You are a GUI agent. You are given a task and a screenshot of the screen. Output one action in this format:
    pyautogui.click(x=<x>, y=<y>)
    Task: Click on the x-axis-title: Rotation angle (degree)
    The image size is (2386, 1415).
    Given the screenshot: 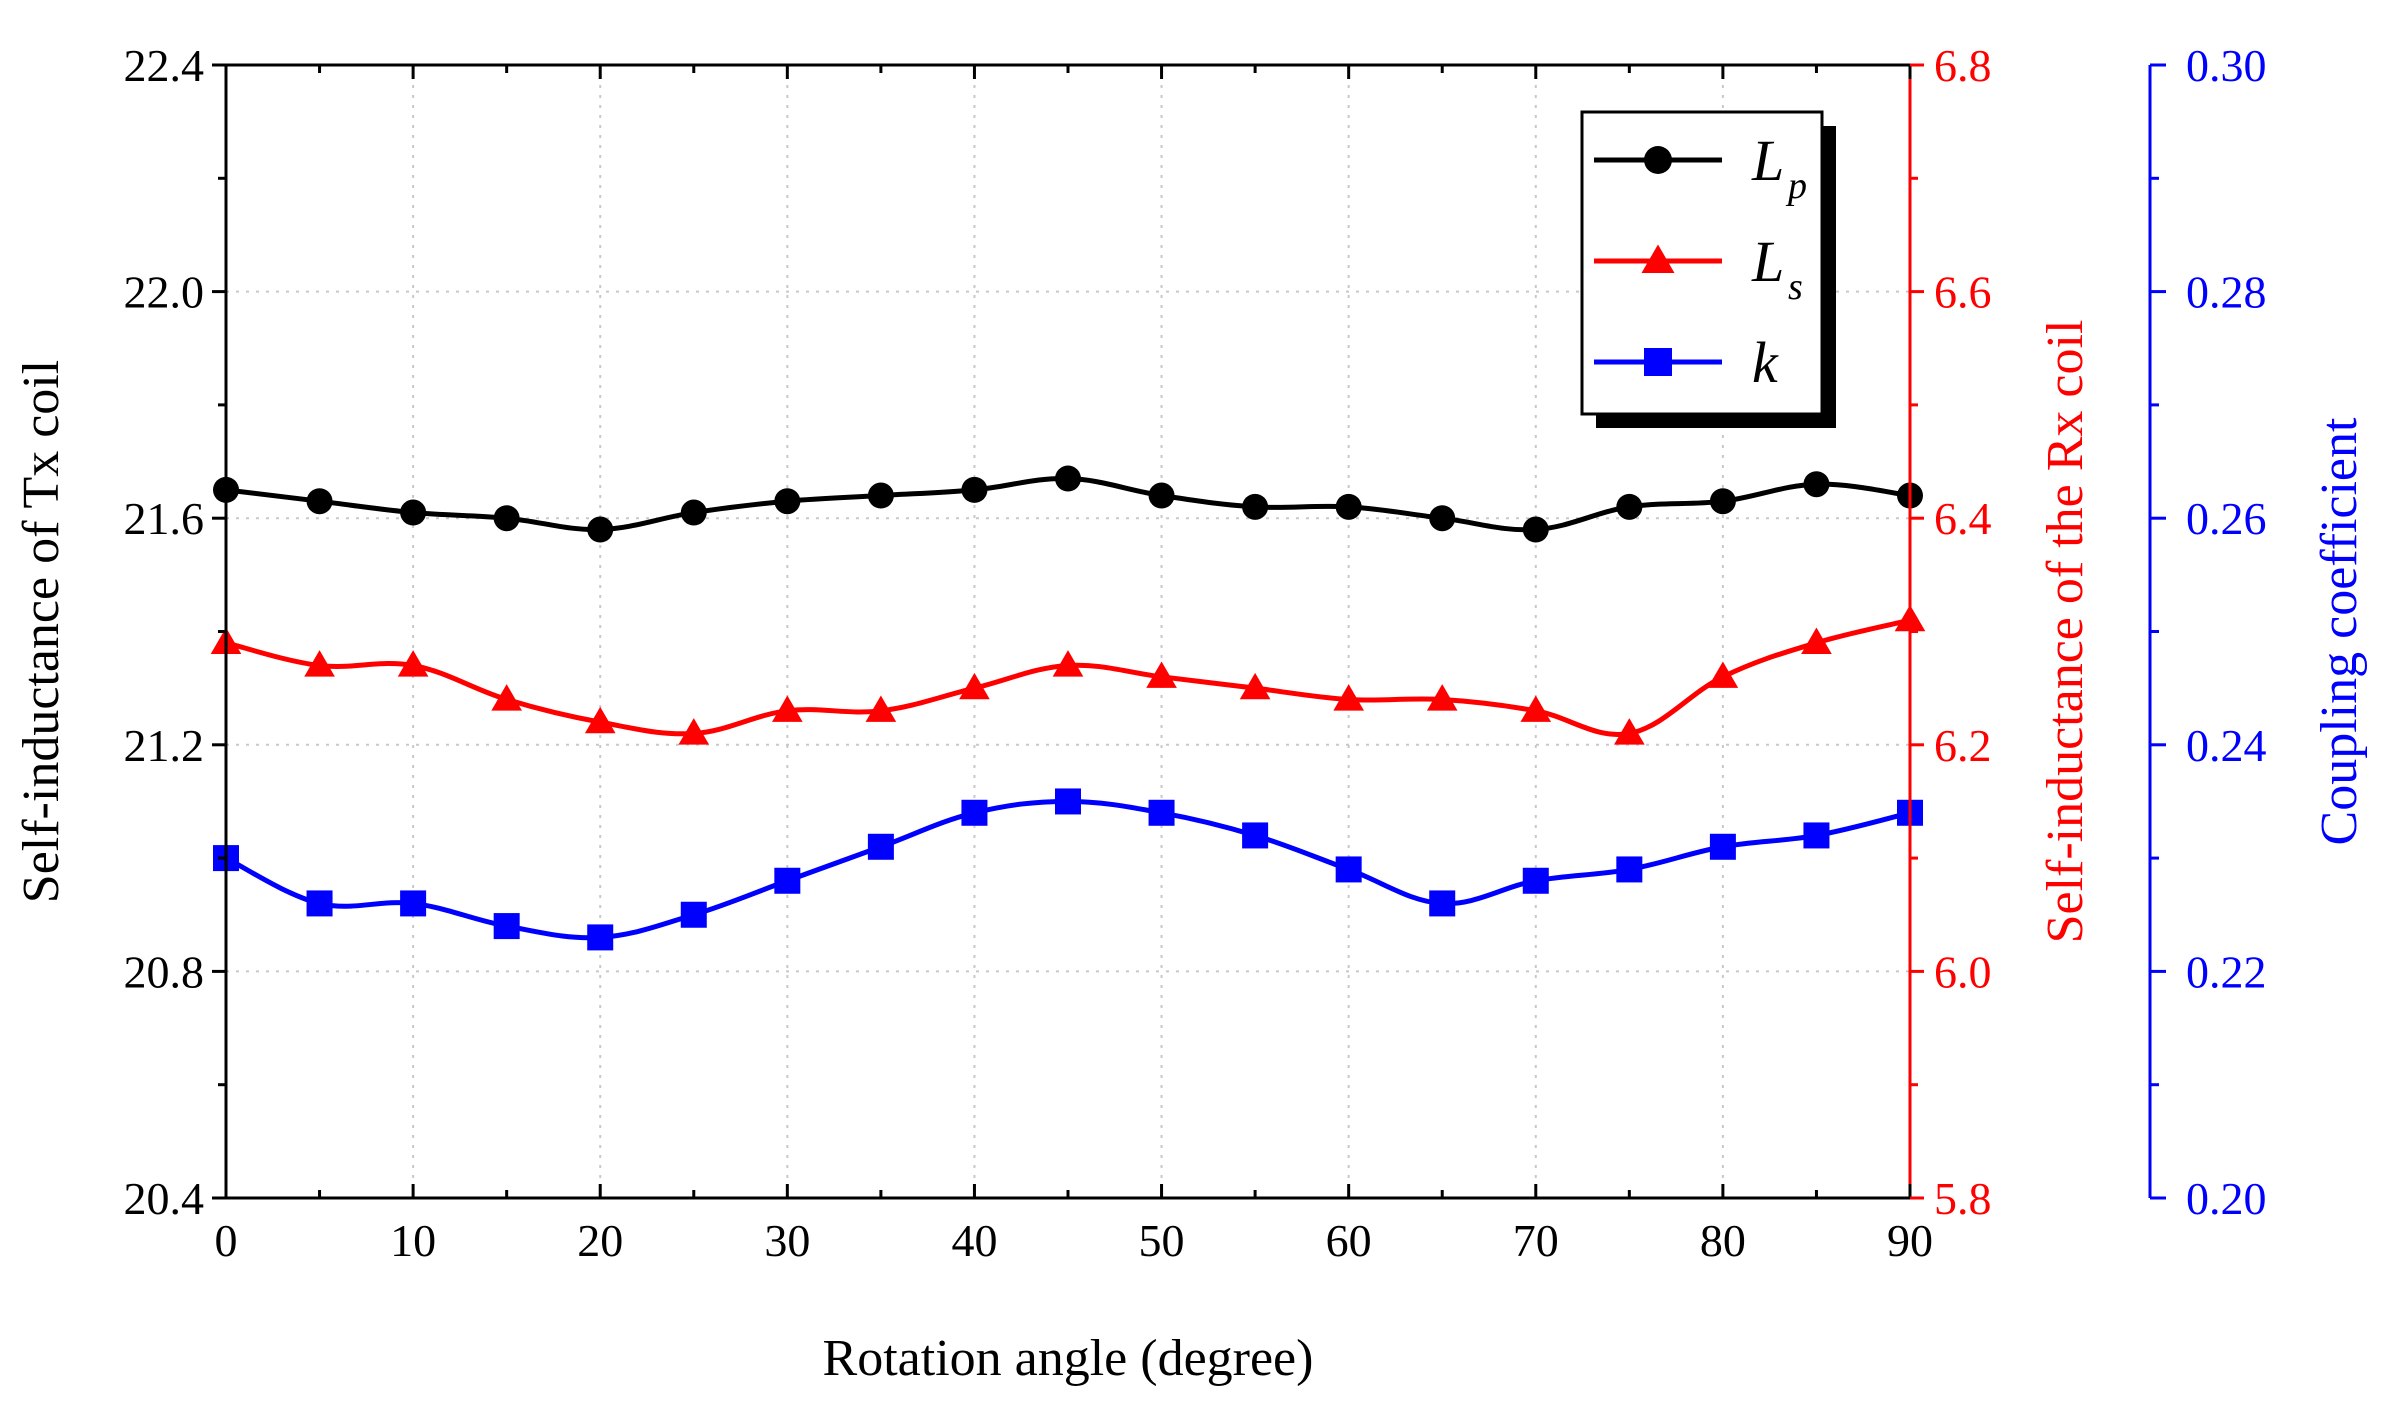 What is the action you would take?
    pyautogui.click(x=1068, y=1358)
    